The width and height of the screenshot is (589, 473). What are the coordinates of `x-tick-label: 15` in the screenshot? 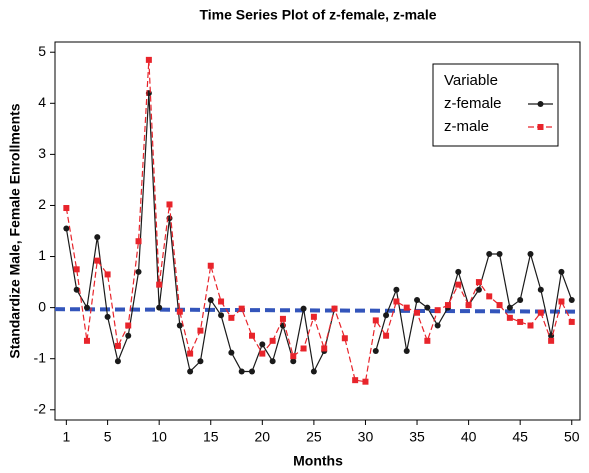 It's located at (211, 437).